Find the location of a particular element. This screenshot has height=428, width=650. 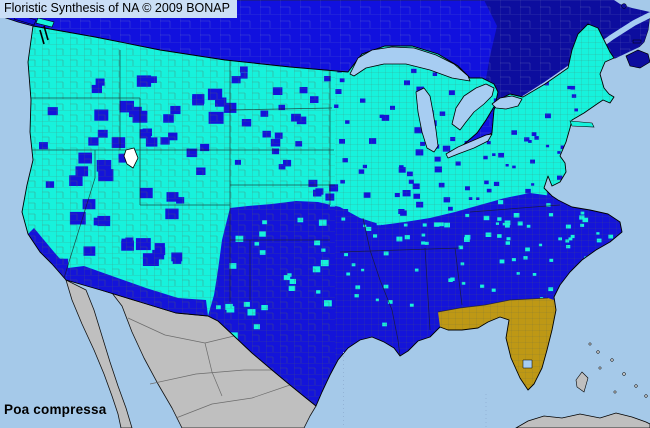

caribbean-region is located at coordinates (582, 385).